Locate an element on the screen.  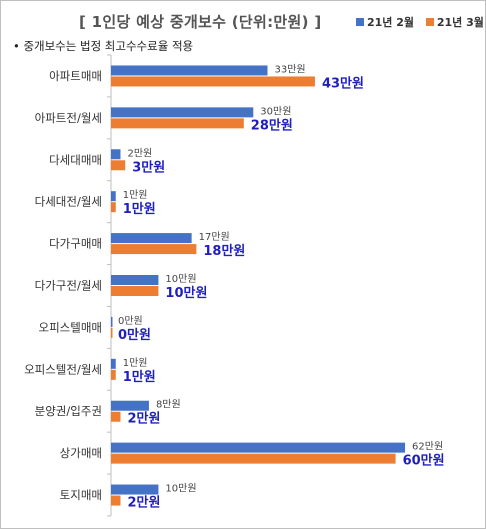
category-label: 오피스텔매매 is located at coordinates (70, 327).